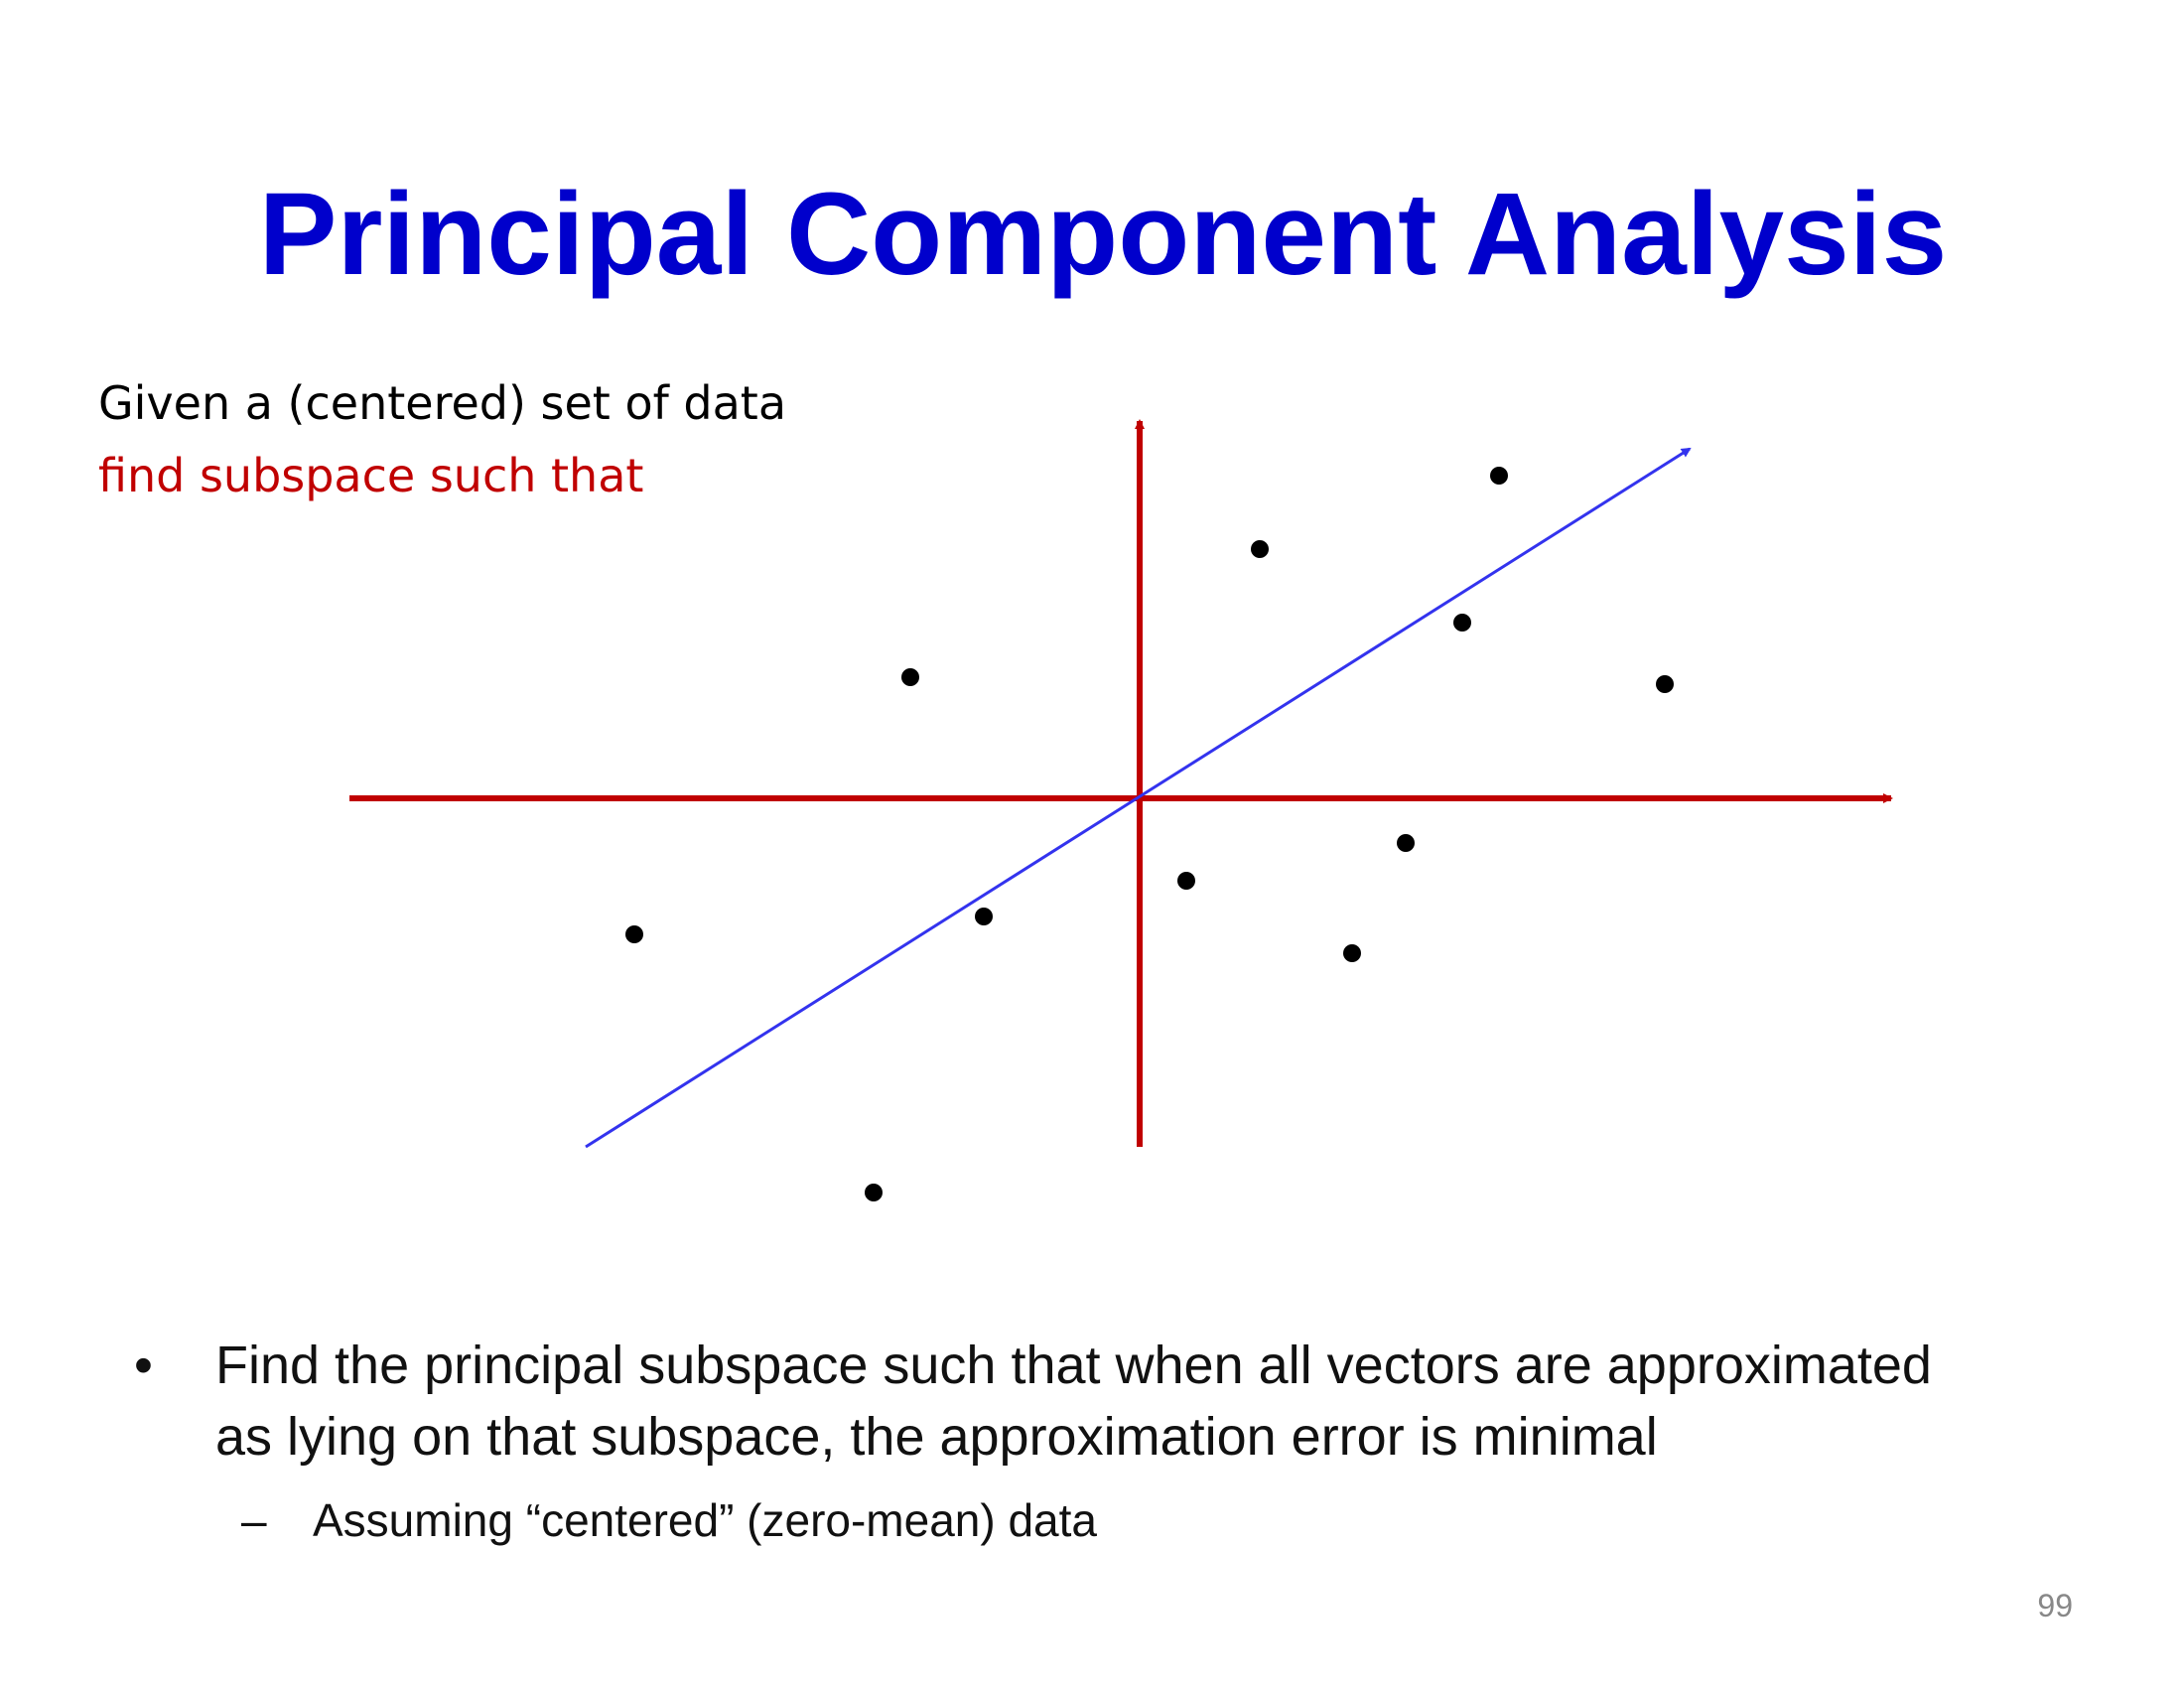  I want to click on intro-line: find subspace such that, so click(370, 475).